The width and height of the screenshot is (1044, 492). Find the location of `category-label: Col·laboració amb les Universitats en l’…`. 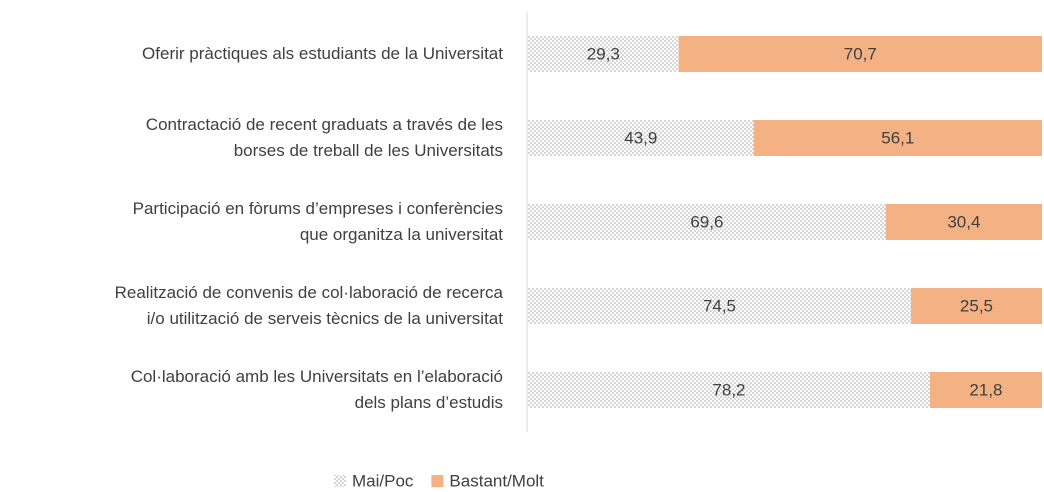

category-label: Col·laboració amb les Universitats en l’… is located at coordinates (316, 389).